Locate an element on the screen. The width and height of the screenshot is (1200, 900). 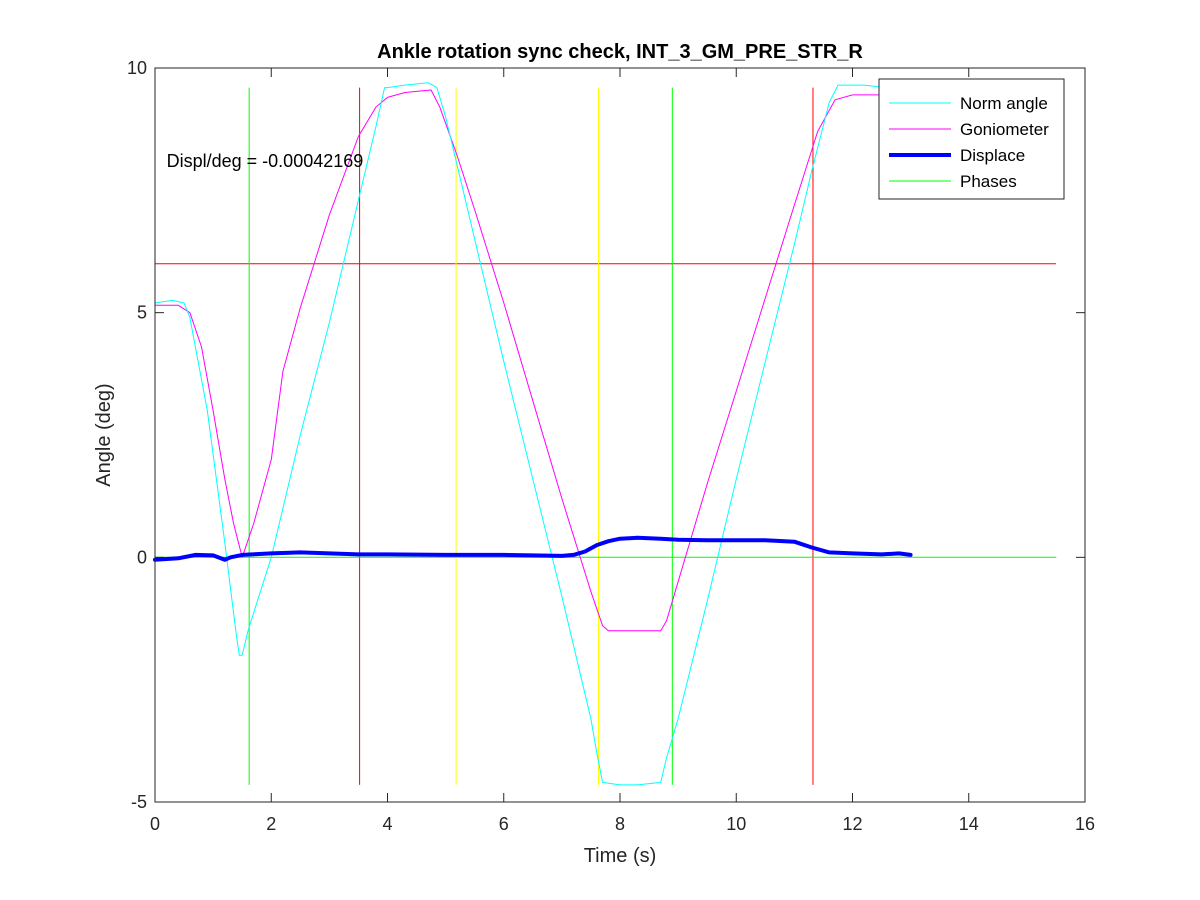
displacement-annotation: Displ/deg = -0.00042169 is located at coordinates (265, 161).